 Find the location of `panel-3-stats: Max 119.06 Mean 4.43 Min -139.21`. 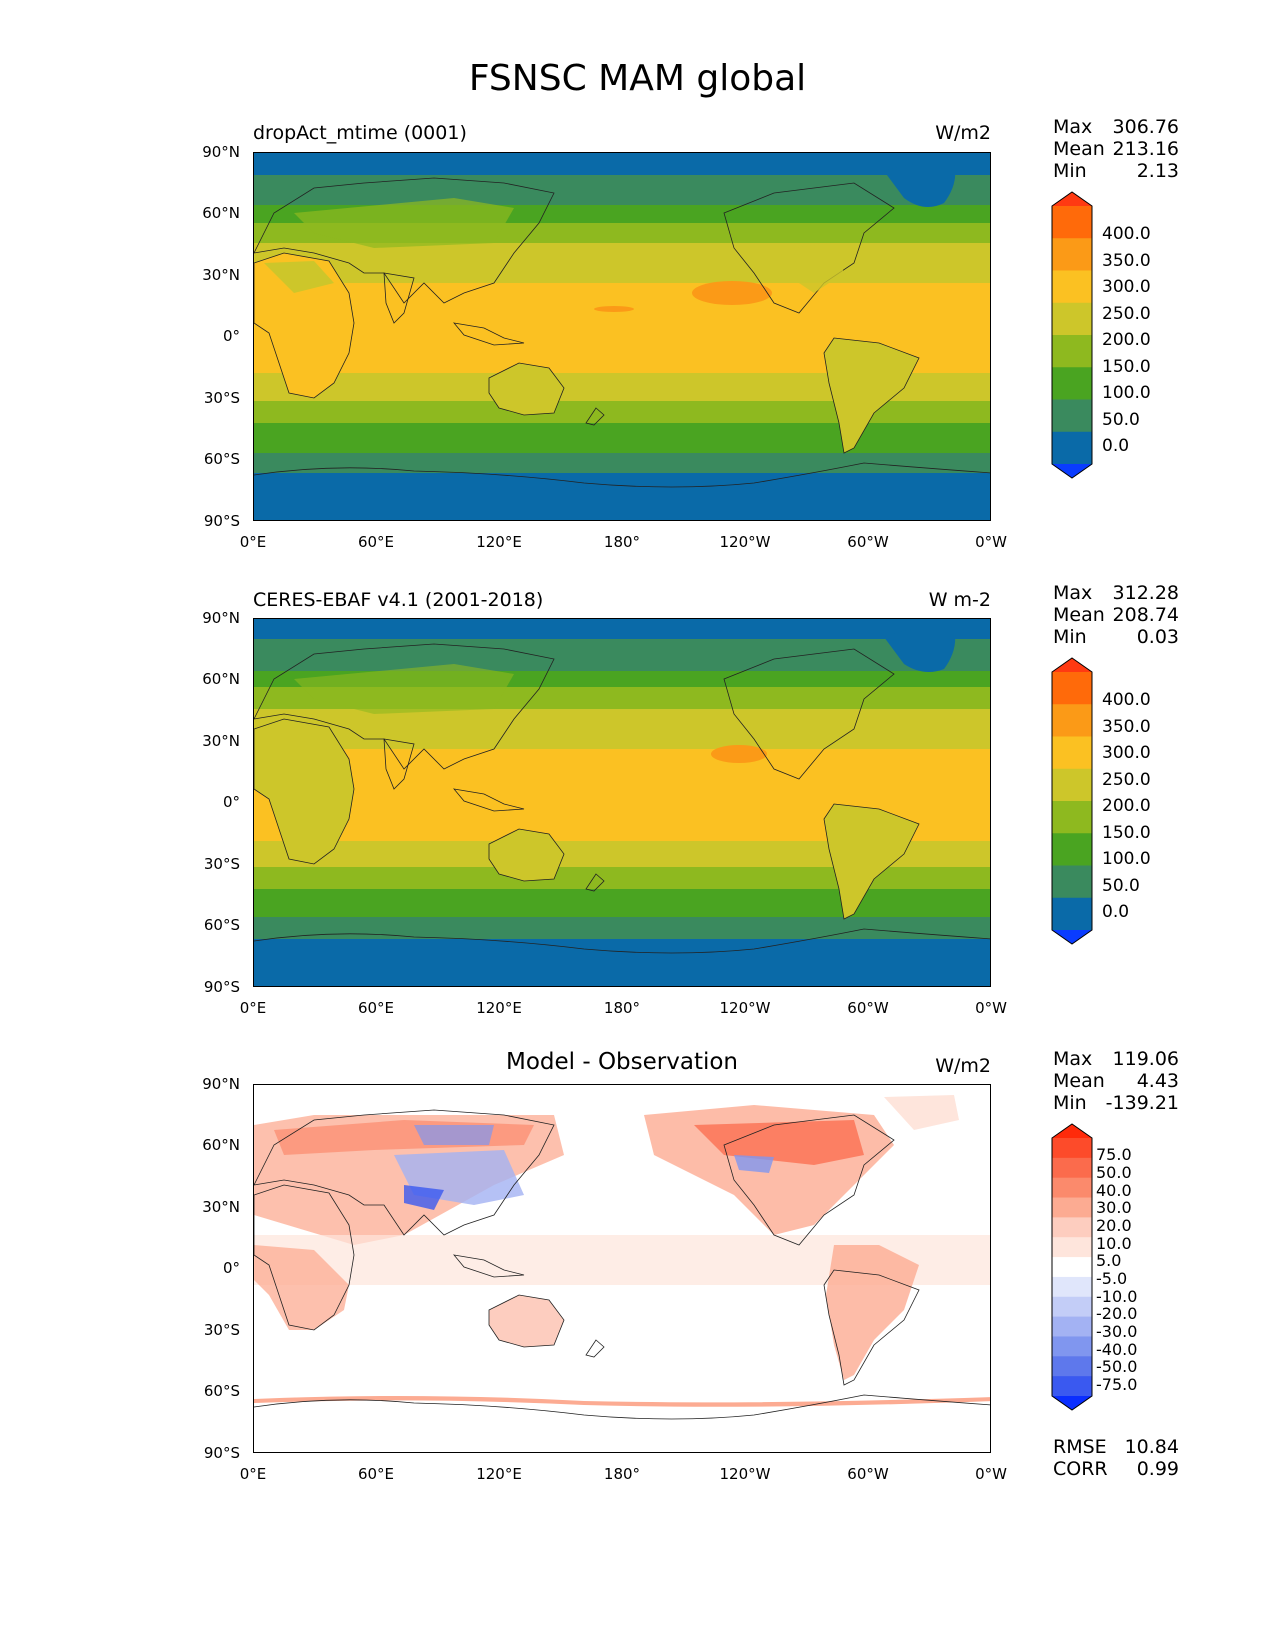

panel-3-stats: Max 119.06 Mean 4.43 Min -139.21 is located at coordinates (1116, 1081).